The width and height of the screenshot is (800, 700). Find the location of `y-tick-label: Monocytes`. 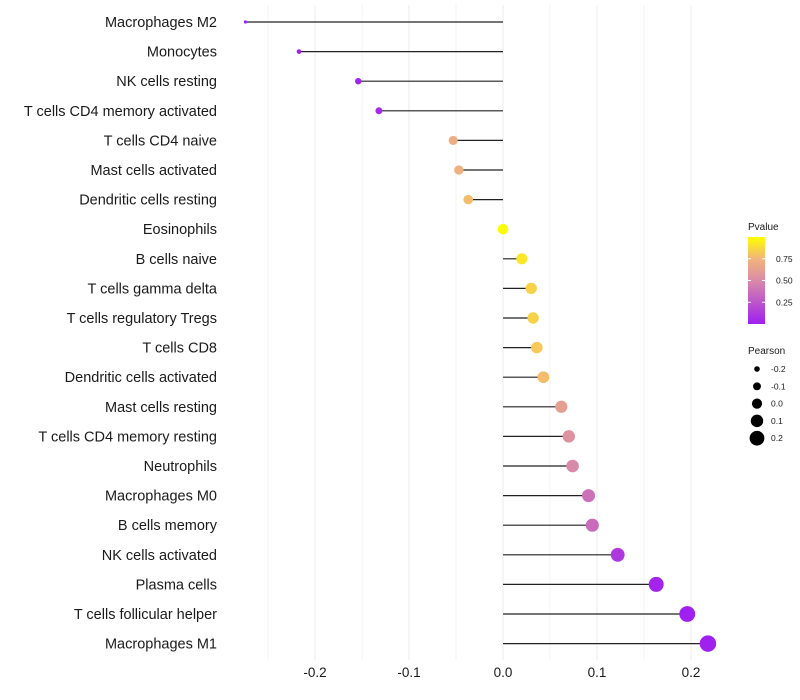

y-tick-label: Monocytes is located at coordinates (182, 53).